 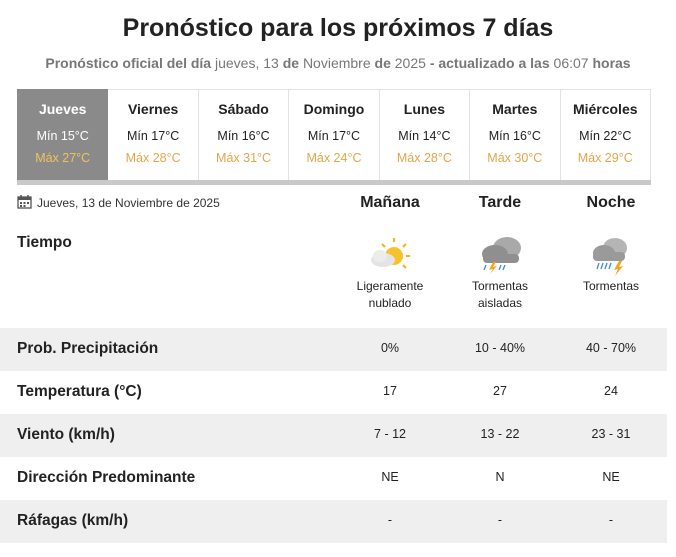 I want to click on day-max: Máx 24°C, so click(x=334, y=158).